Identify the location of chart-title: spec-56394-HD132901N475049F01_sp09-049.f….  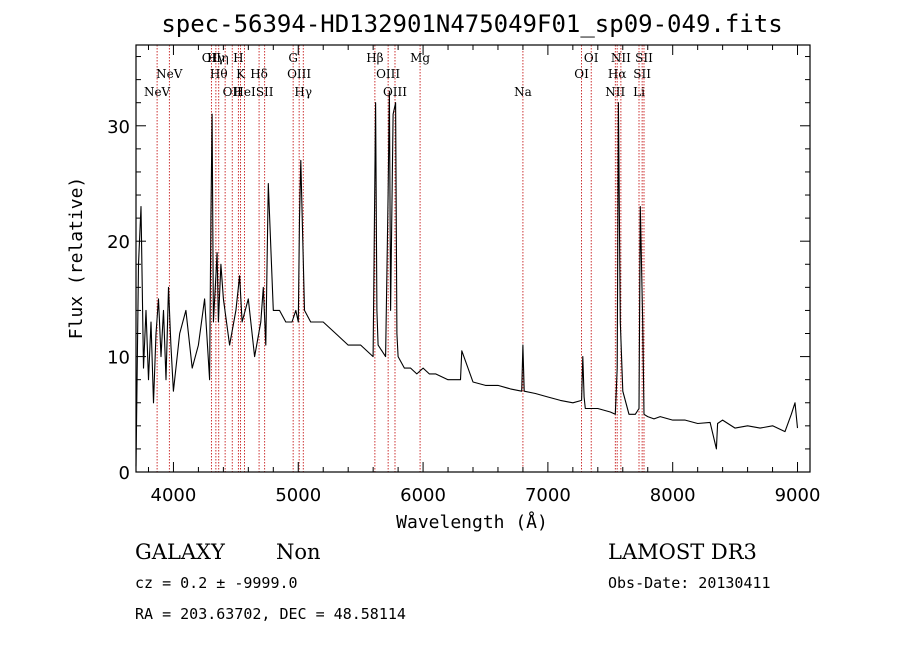
(471, 24).